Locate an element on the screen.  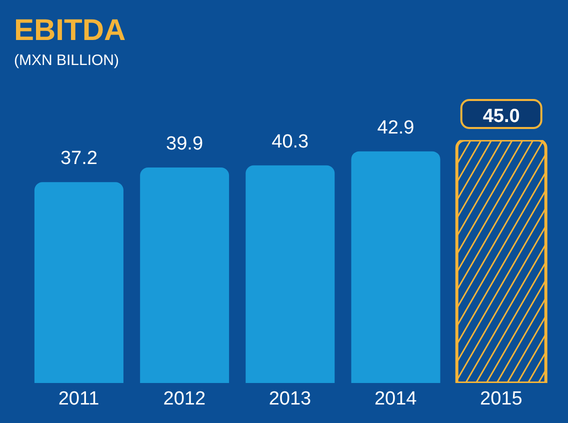
data-label: 39.9 is located at coordinates (185, 144).